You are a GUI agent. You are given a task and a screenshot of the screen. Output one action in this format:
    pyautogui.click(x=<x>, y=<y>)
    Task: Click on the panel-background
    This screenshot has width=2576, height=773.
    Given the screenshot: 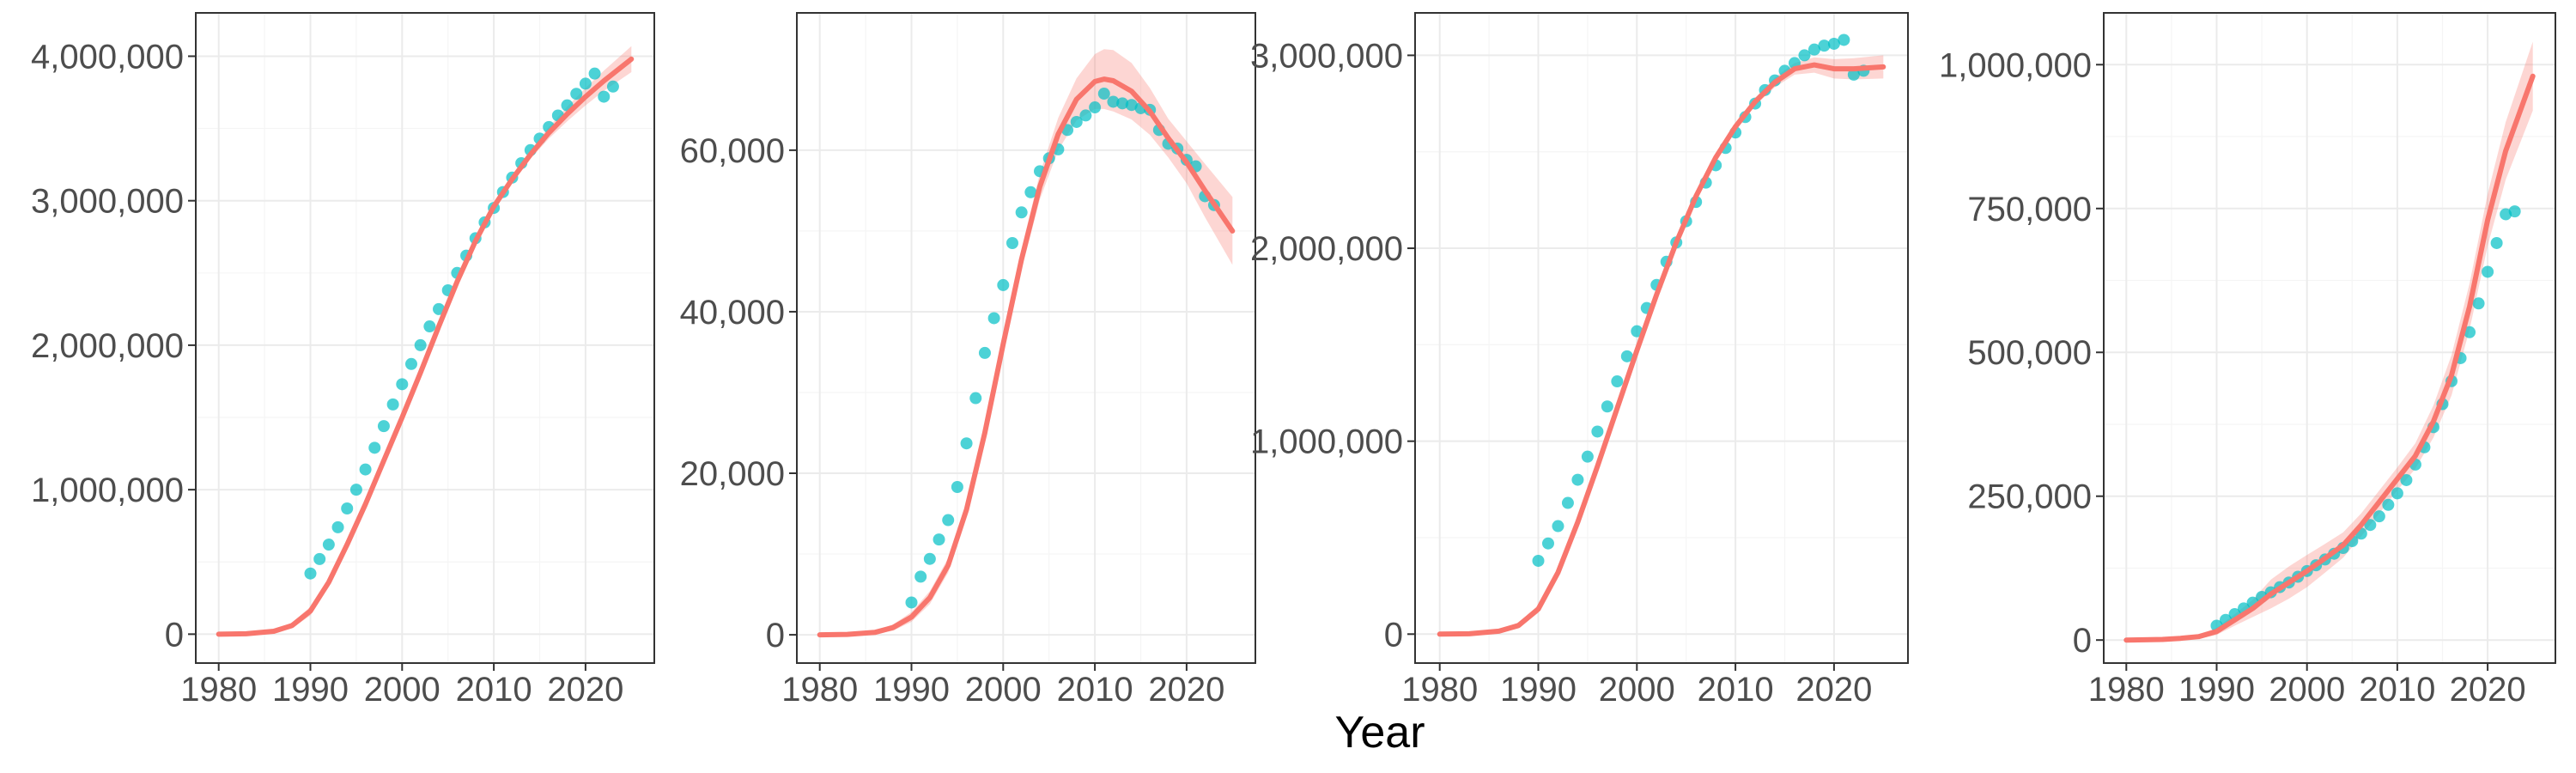 What is the action you would take?
    pyautogui.click(x=1026, y=338)
    